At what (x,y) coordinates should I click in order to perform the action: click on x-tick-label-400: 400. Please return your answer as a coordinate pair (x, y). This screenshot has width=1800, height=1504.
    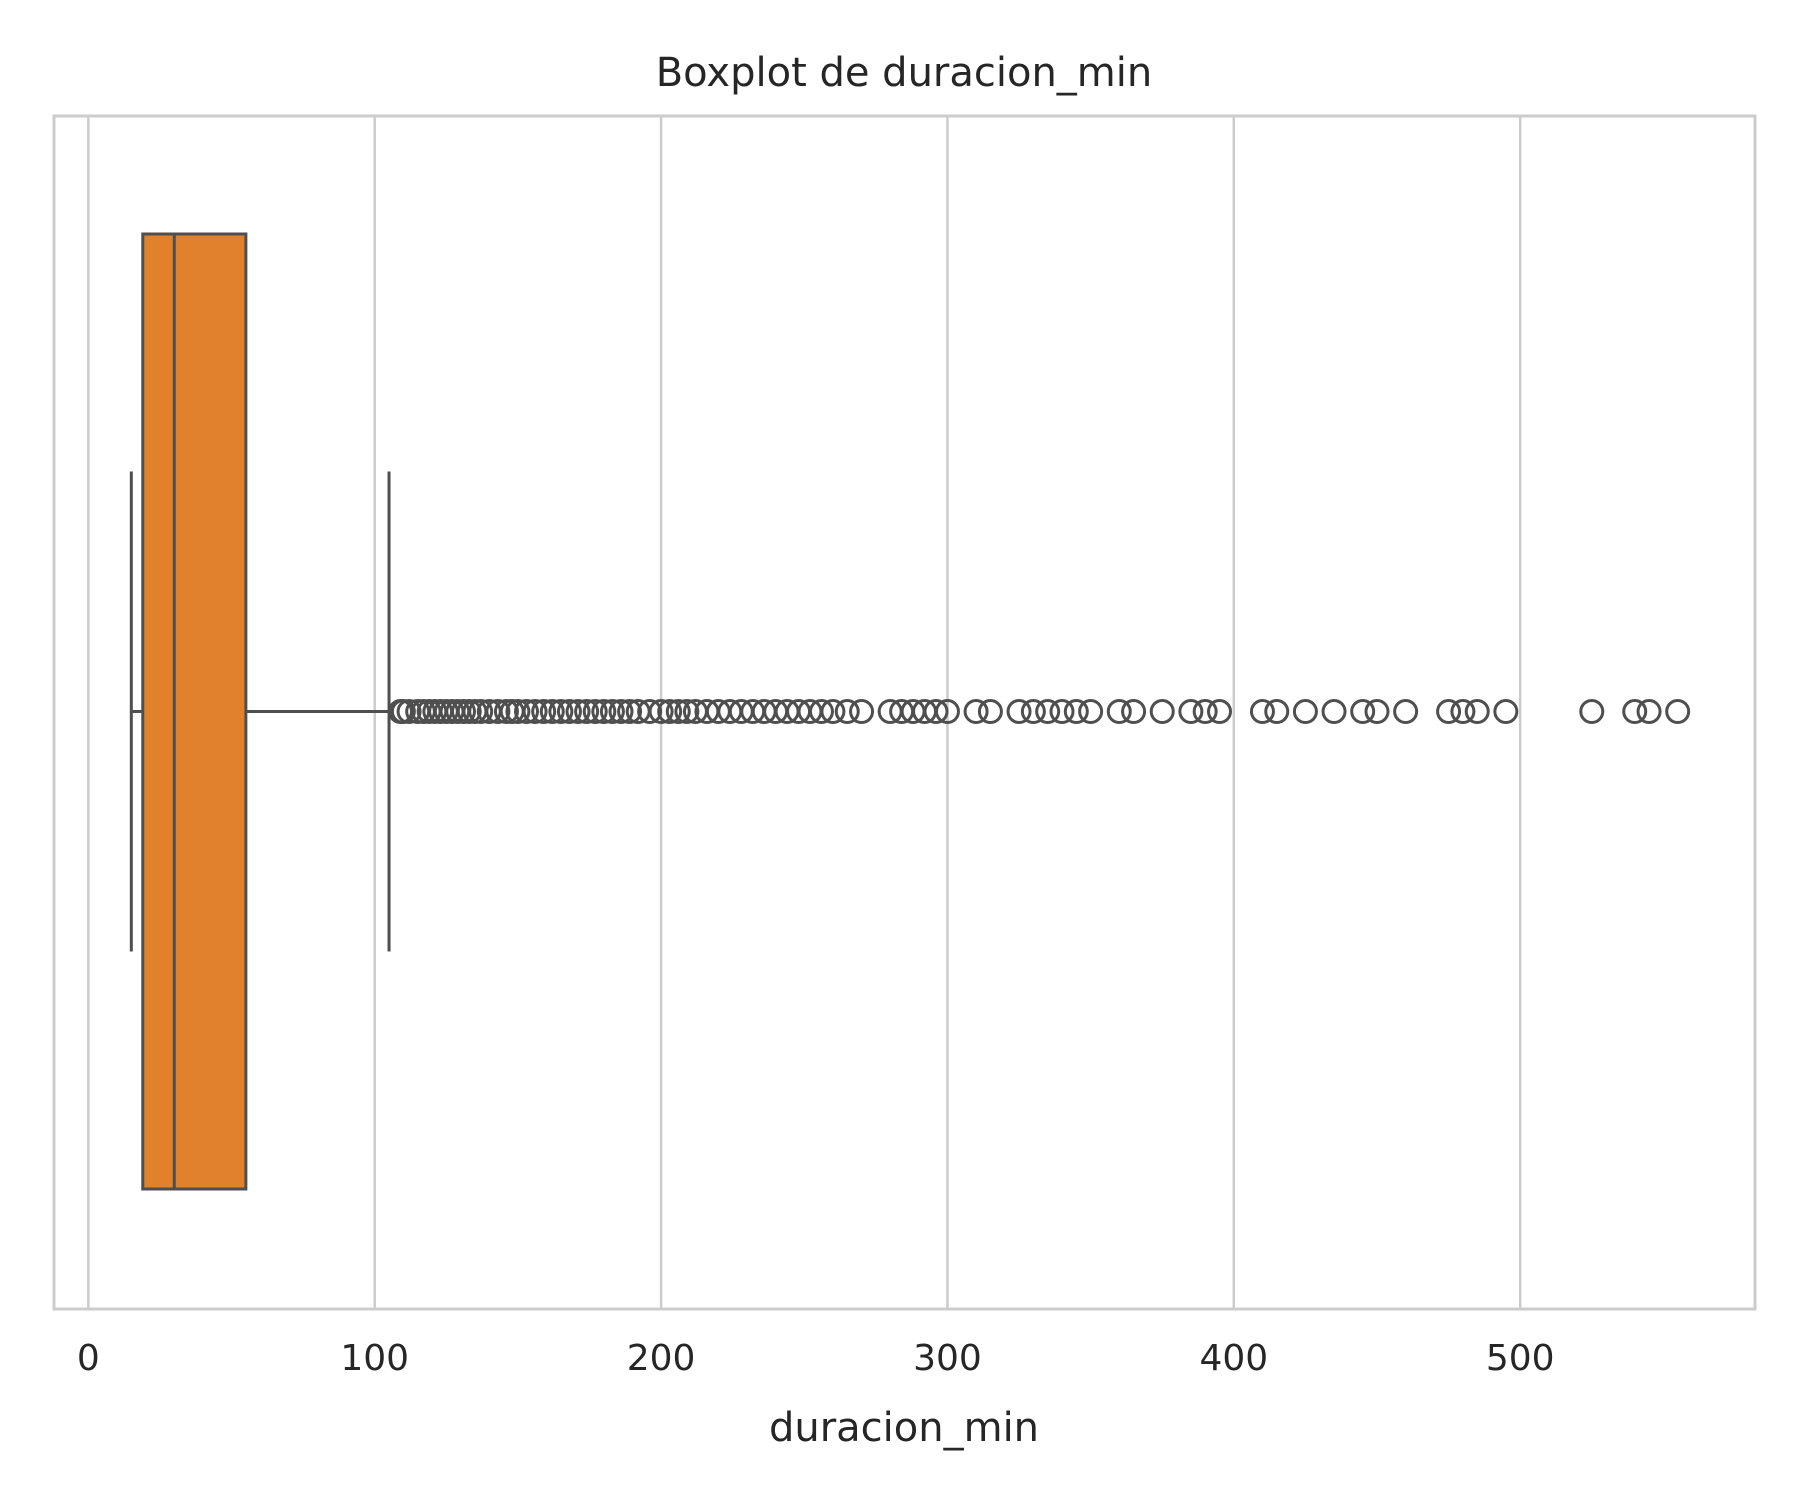
    Looking at the image, I should click on (1233, 1358).